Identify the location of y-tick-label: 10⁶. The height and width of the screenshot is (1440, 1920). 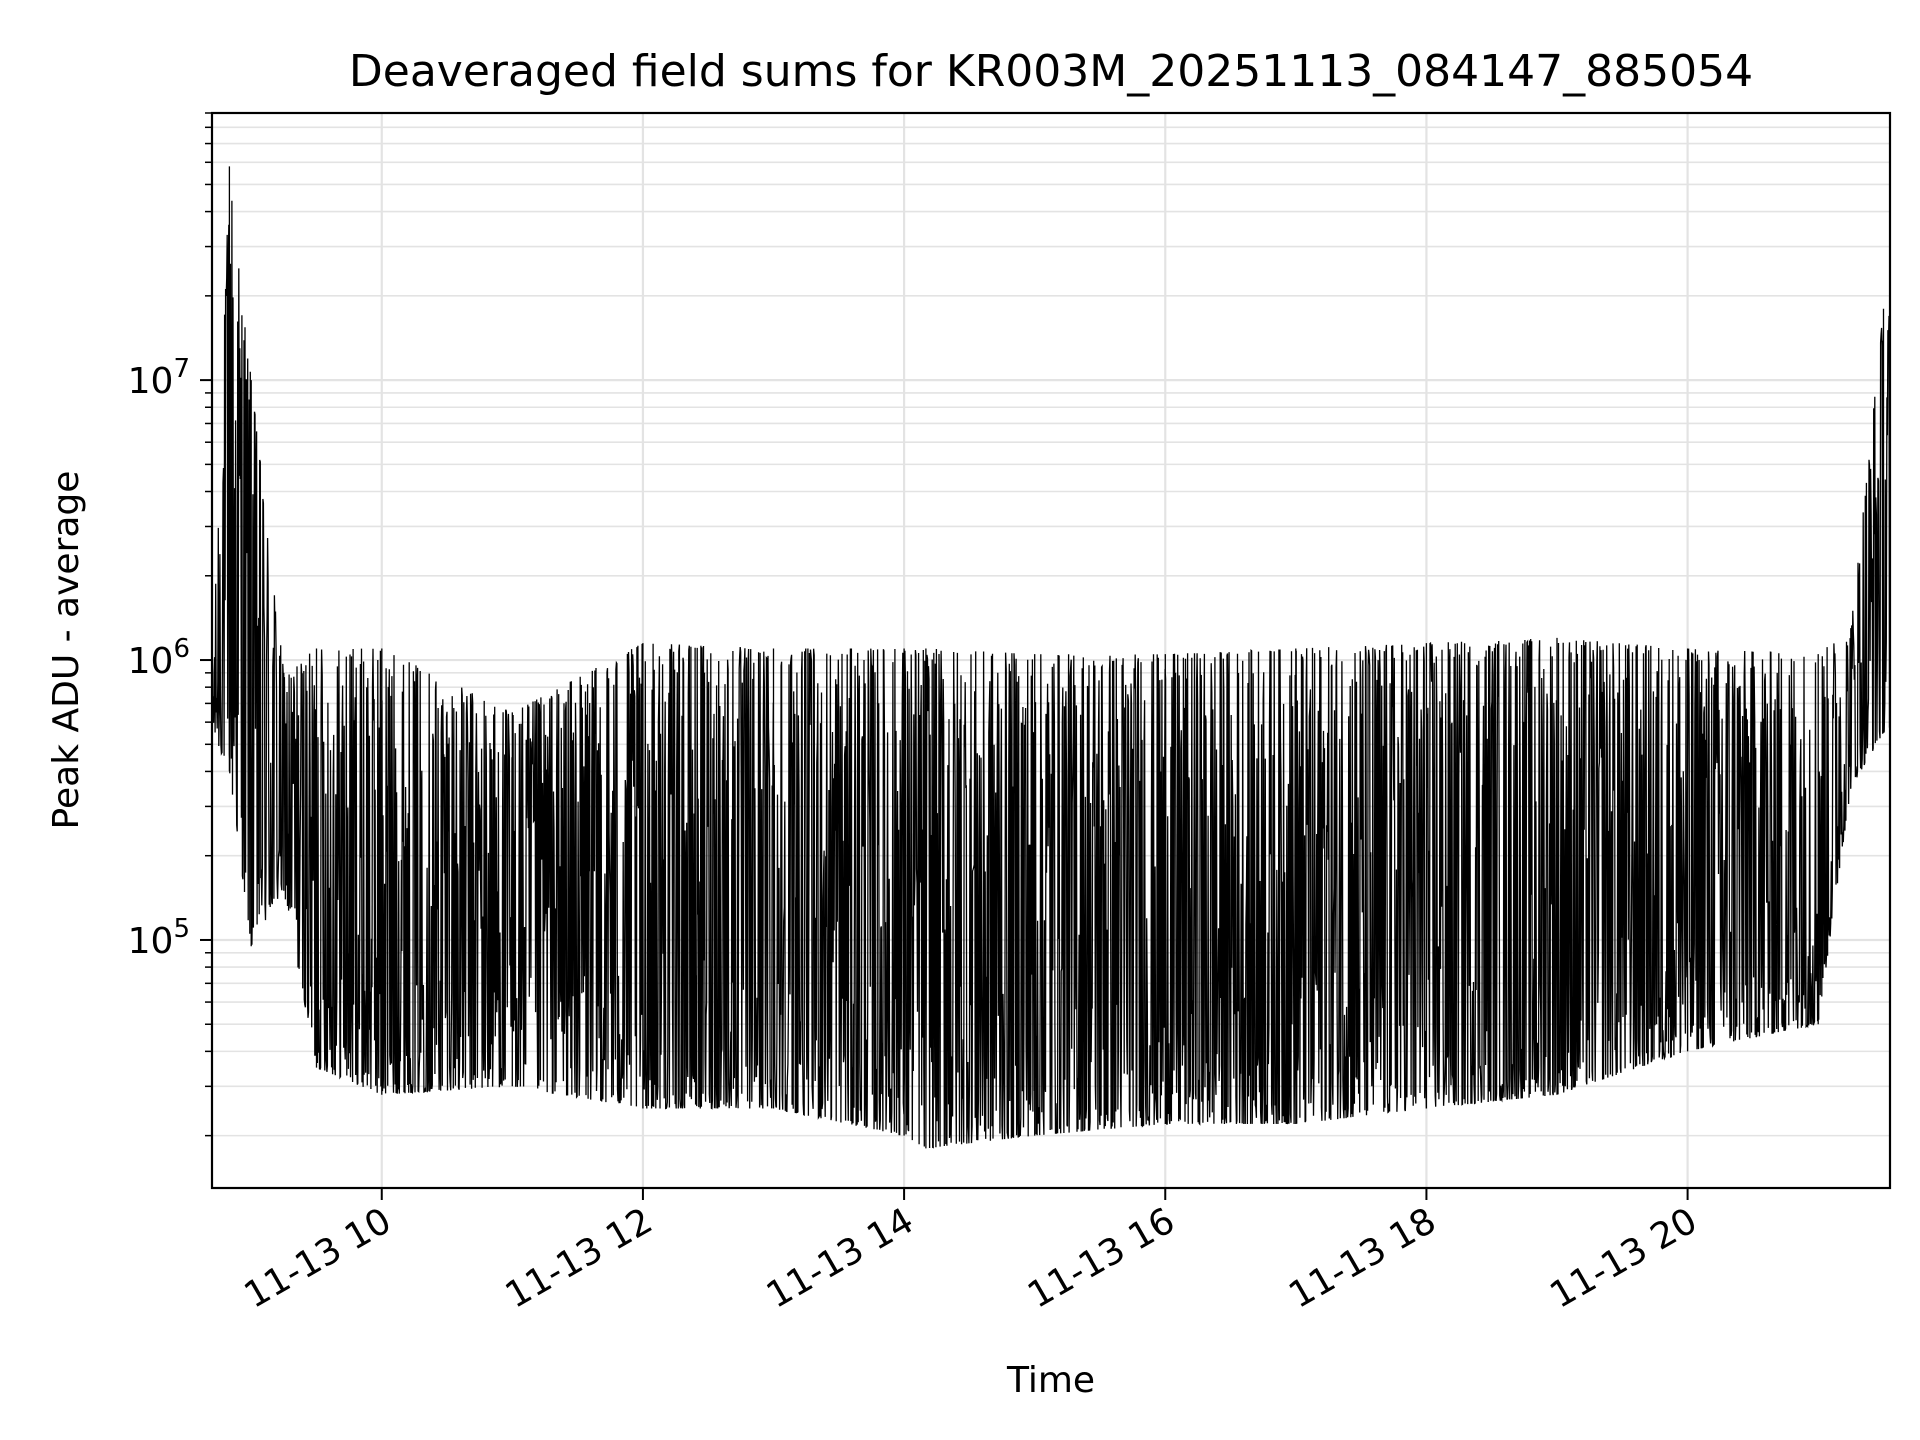
(159, 658).